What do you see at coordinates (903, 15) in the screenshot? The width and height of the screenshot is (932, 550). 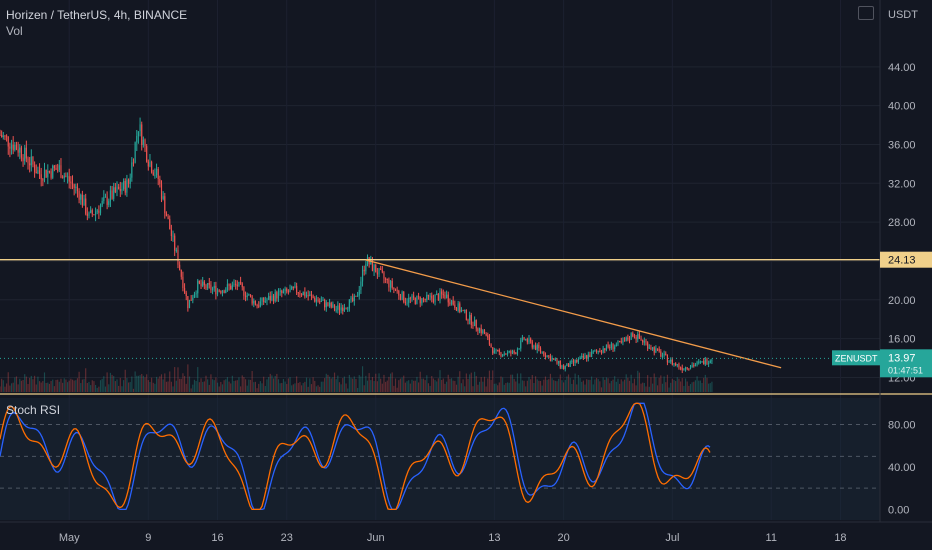 I see `currency-label: USDT` at bounding box center [903, 15].